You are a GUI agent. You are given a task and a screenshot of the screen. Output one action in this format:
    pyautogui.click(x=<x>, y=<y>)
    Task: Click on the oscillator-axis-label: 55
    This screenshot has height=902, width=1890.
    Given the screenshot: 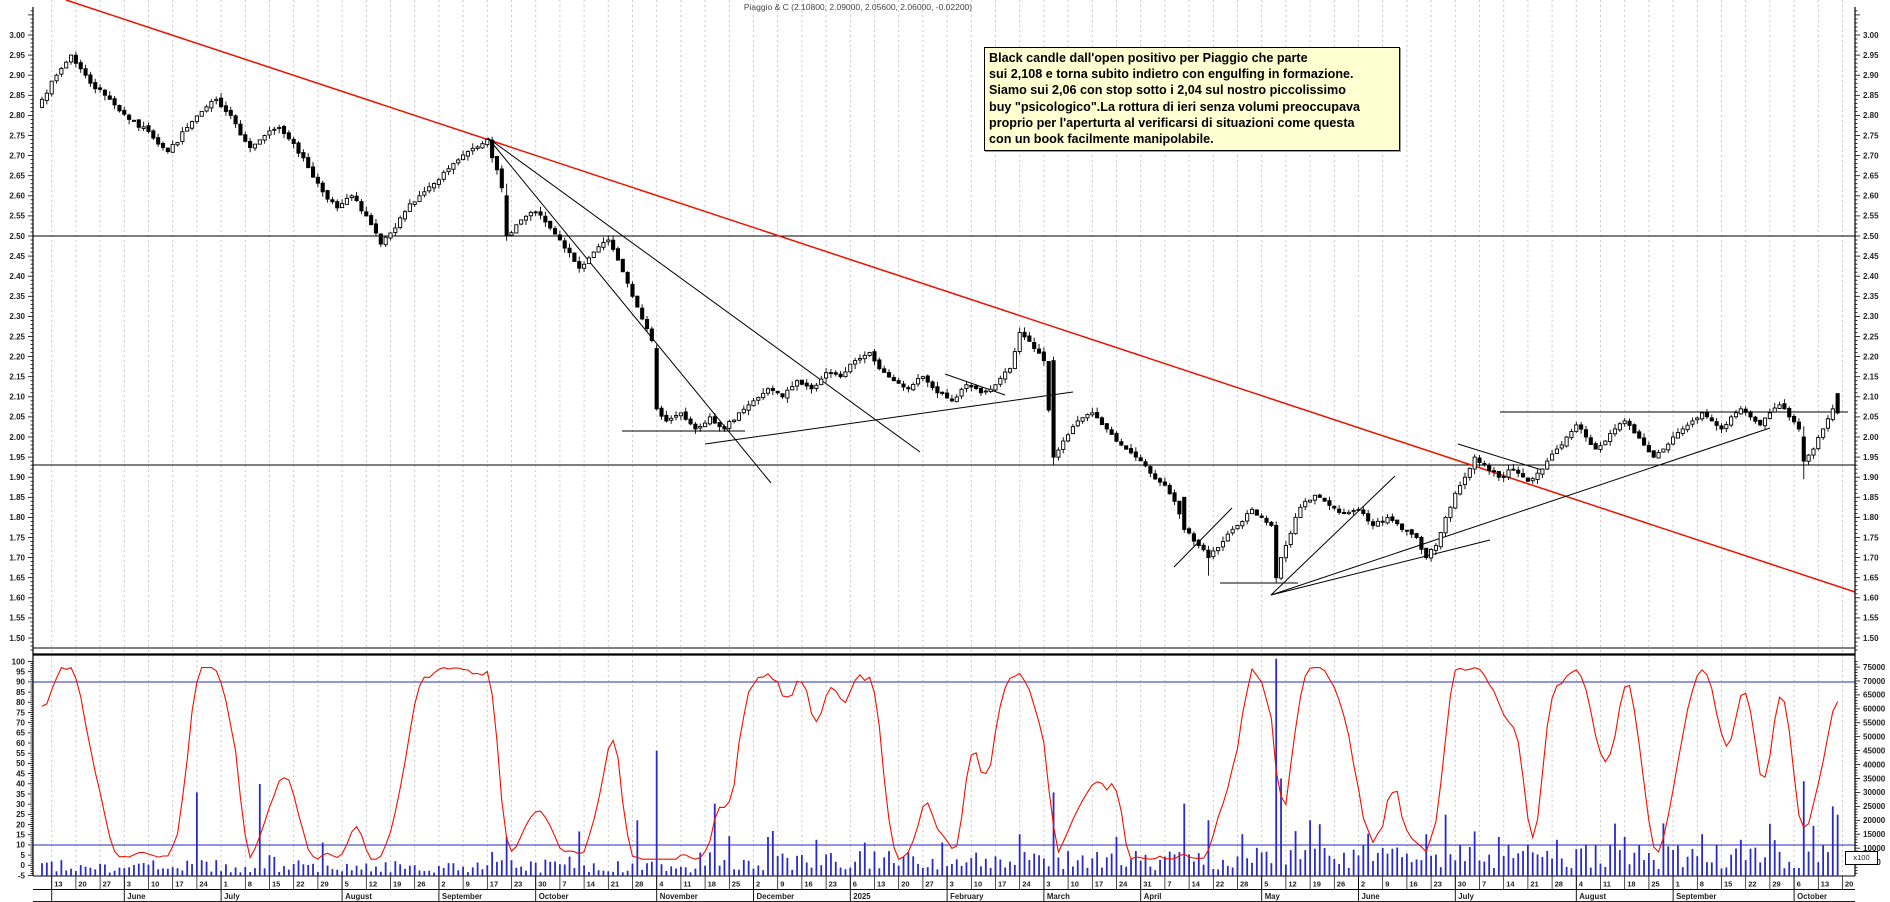 What is the action you would take?
    pyautogui.click(x=20, y=753)
    